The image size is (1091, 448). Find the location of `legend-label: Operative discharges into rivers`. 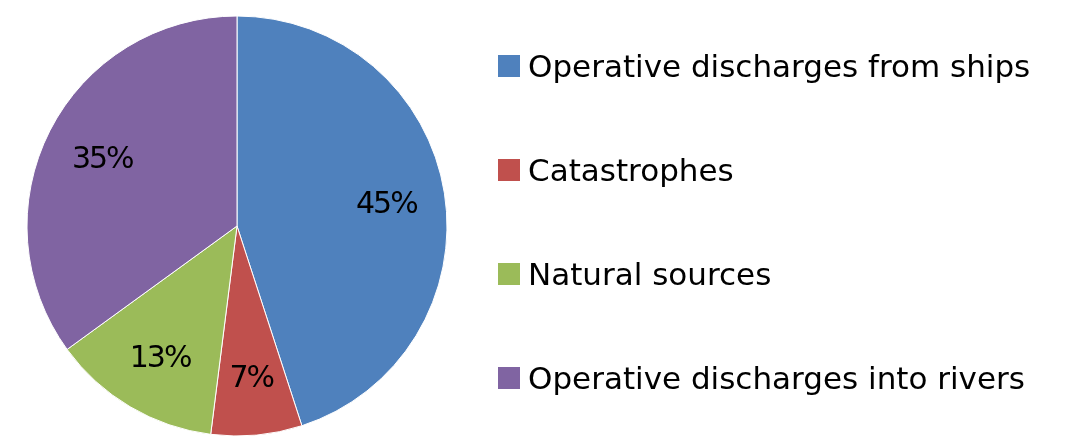

legend-label: Operative discharges into rivers is located at coordinates (776, 378).